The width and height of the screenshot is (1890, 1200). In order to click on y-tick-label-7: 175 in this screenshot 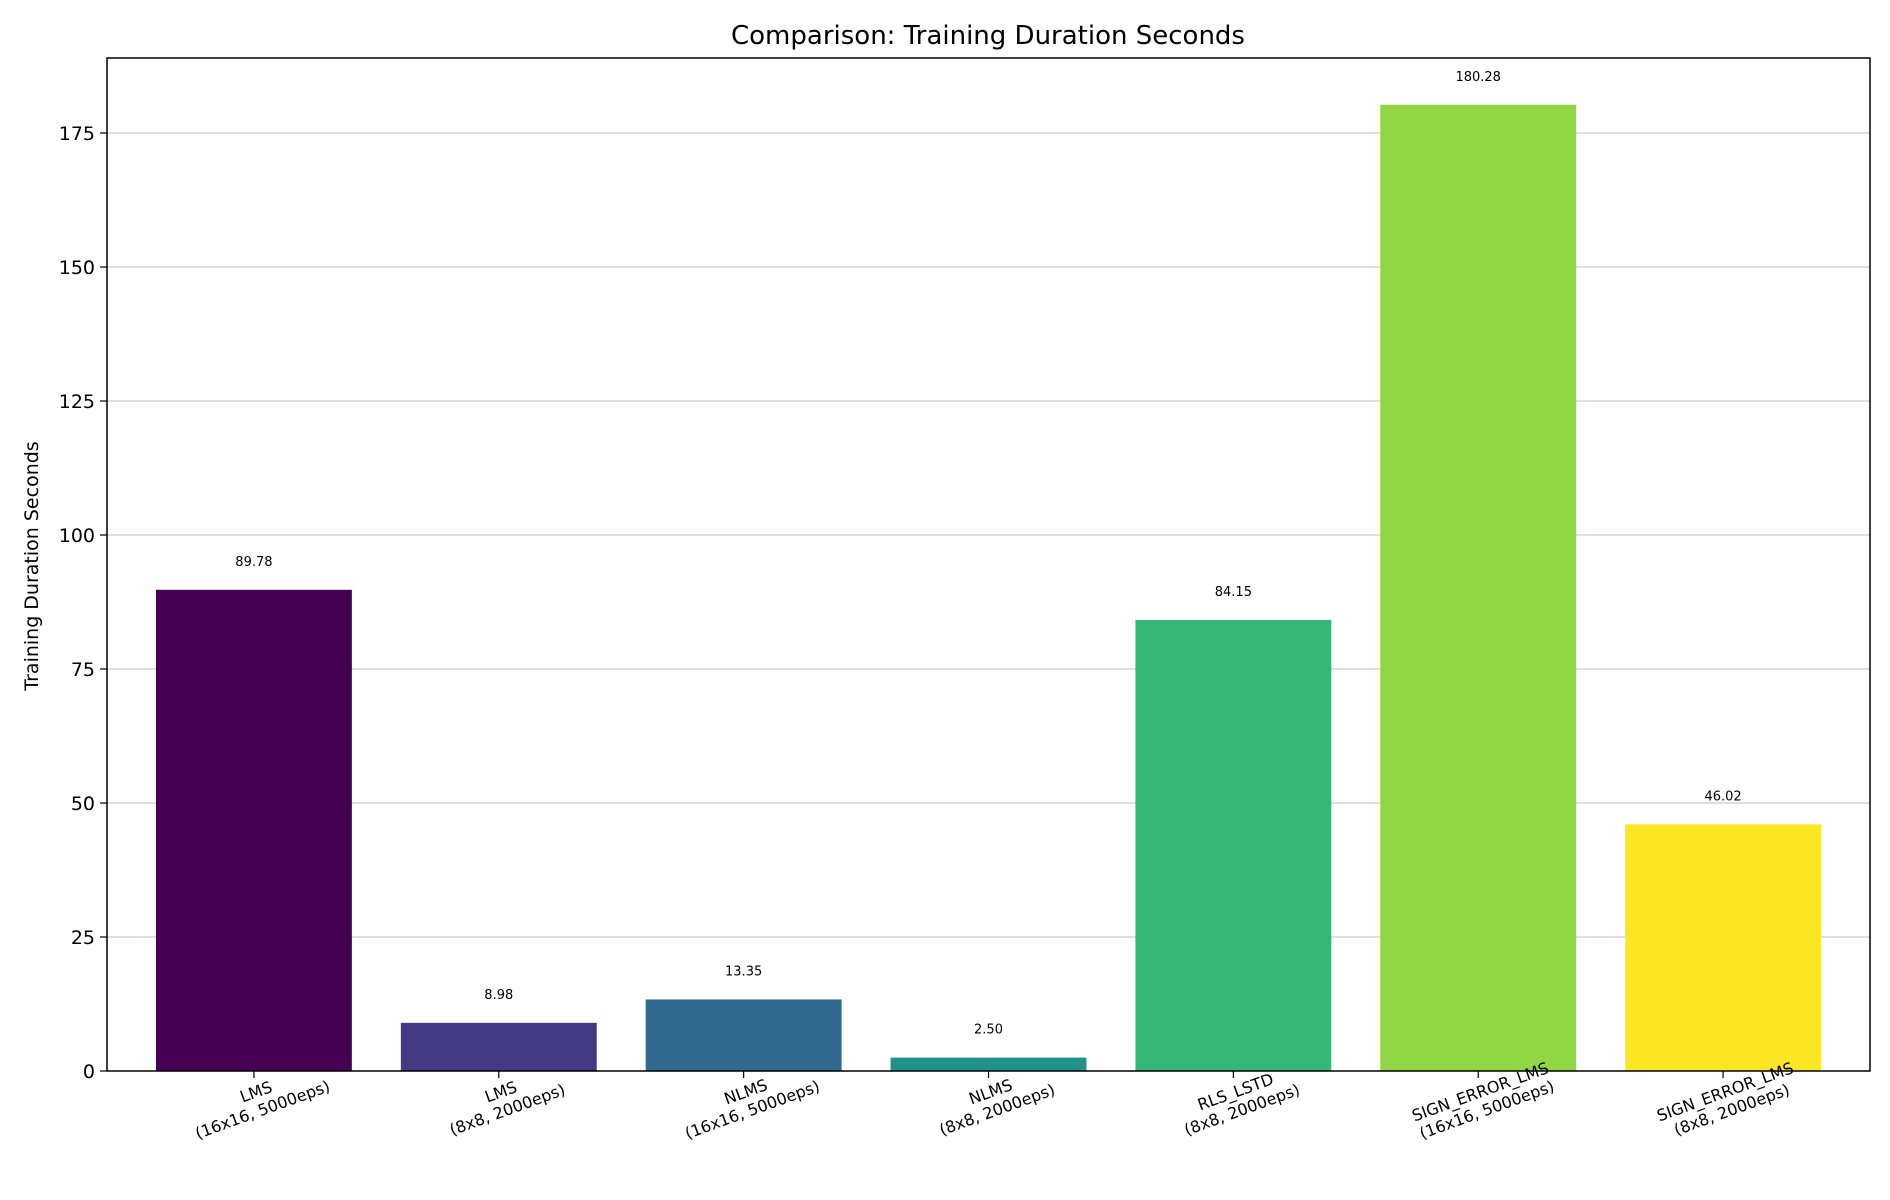, I will do `click(77, 134)`.